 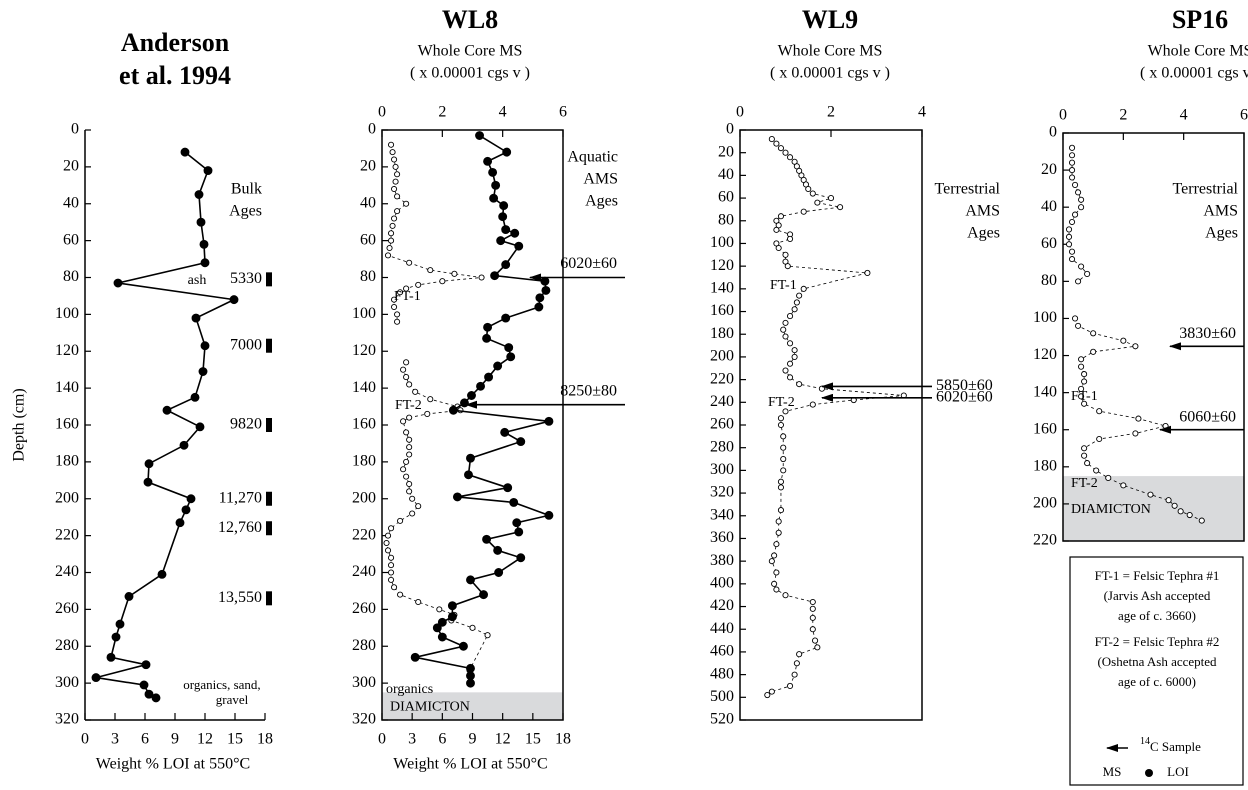 I want to click on y-tick-label: 0, so click(x=75, y=129).